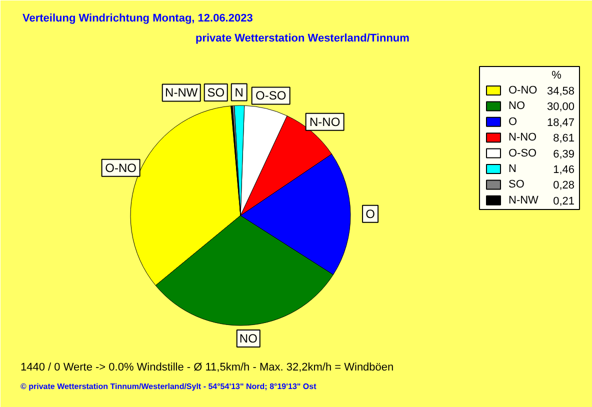  What do you see at coordinates (523, 153) in the screenshot?
I see `legend-label: O-SO` at bounding box center [523, 153].